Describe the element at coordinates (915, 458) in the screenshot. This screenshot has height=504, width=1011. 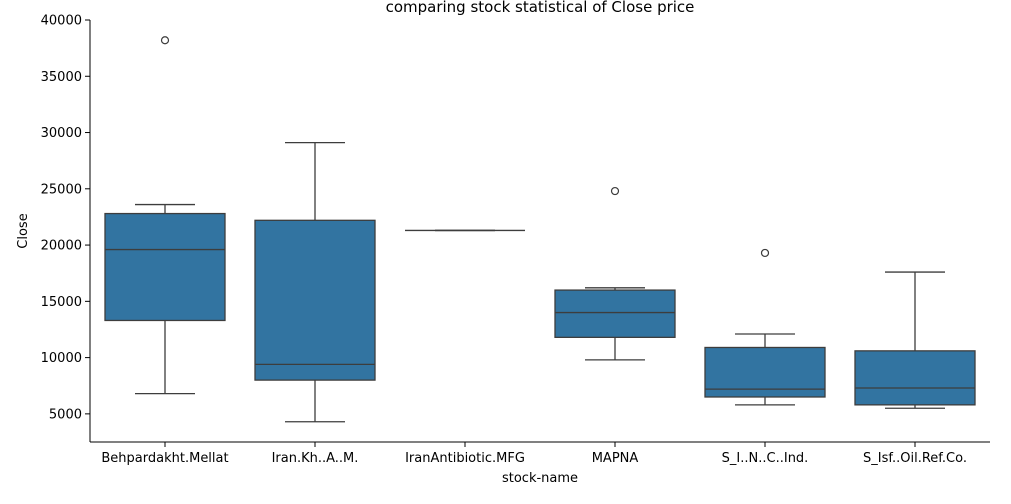
I see `x-tick-label: S_Isf..Oil.Ref.Co.` at that location.